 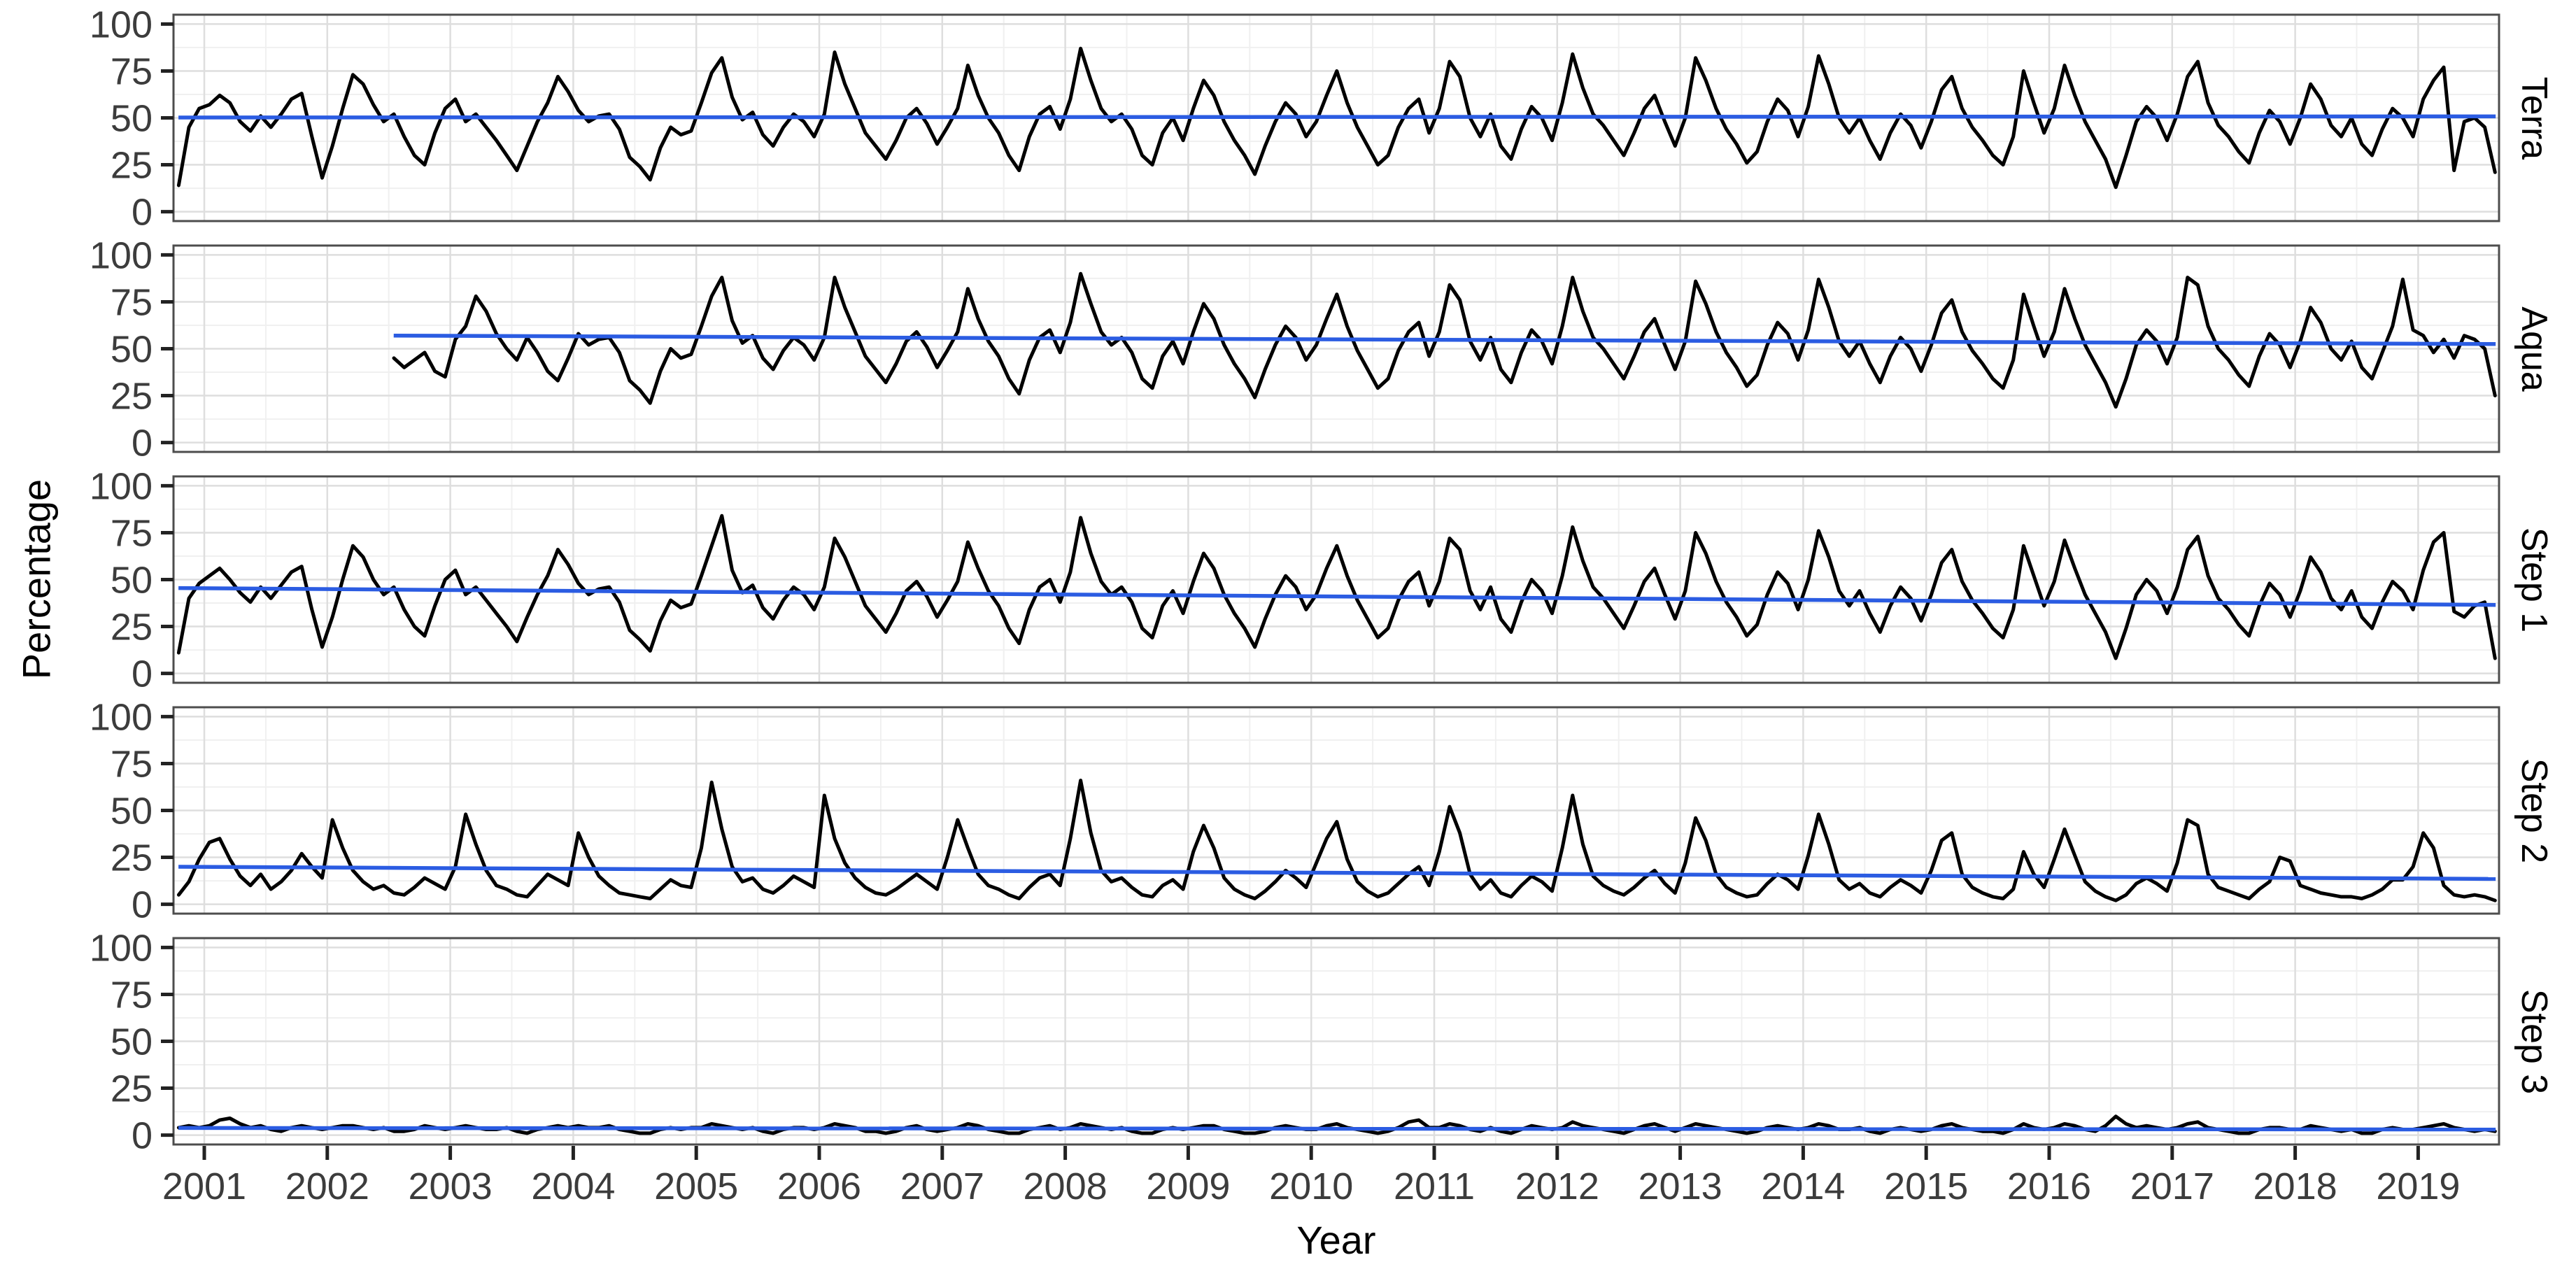 I want to click on y-axis-title: Percentage, so click(x=36, y=579).